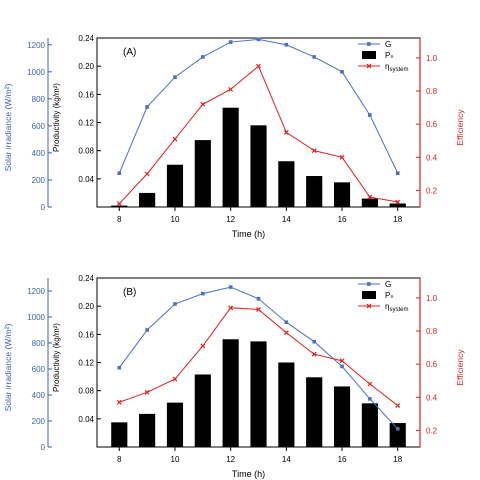 The height and width of the screenshot is (480, 480). I want to click on legend-efficiency: ηsystem, so click(383, 307).